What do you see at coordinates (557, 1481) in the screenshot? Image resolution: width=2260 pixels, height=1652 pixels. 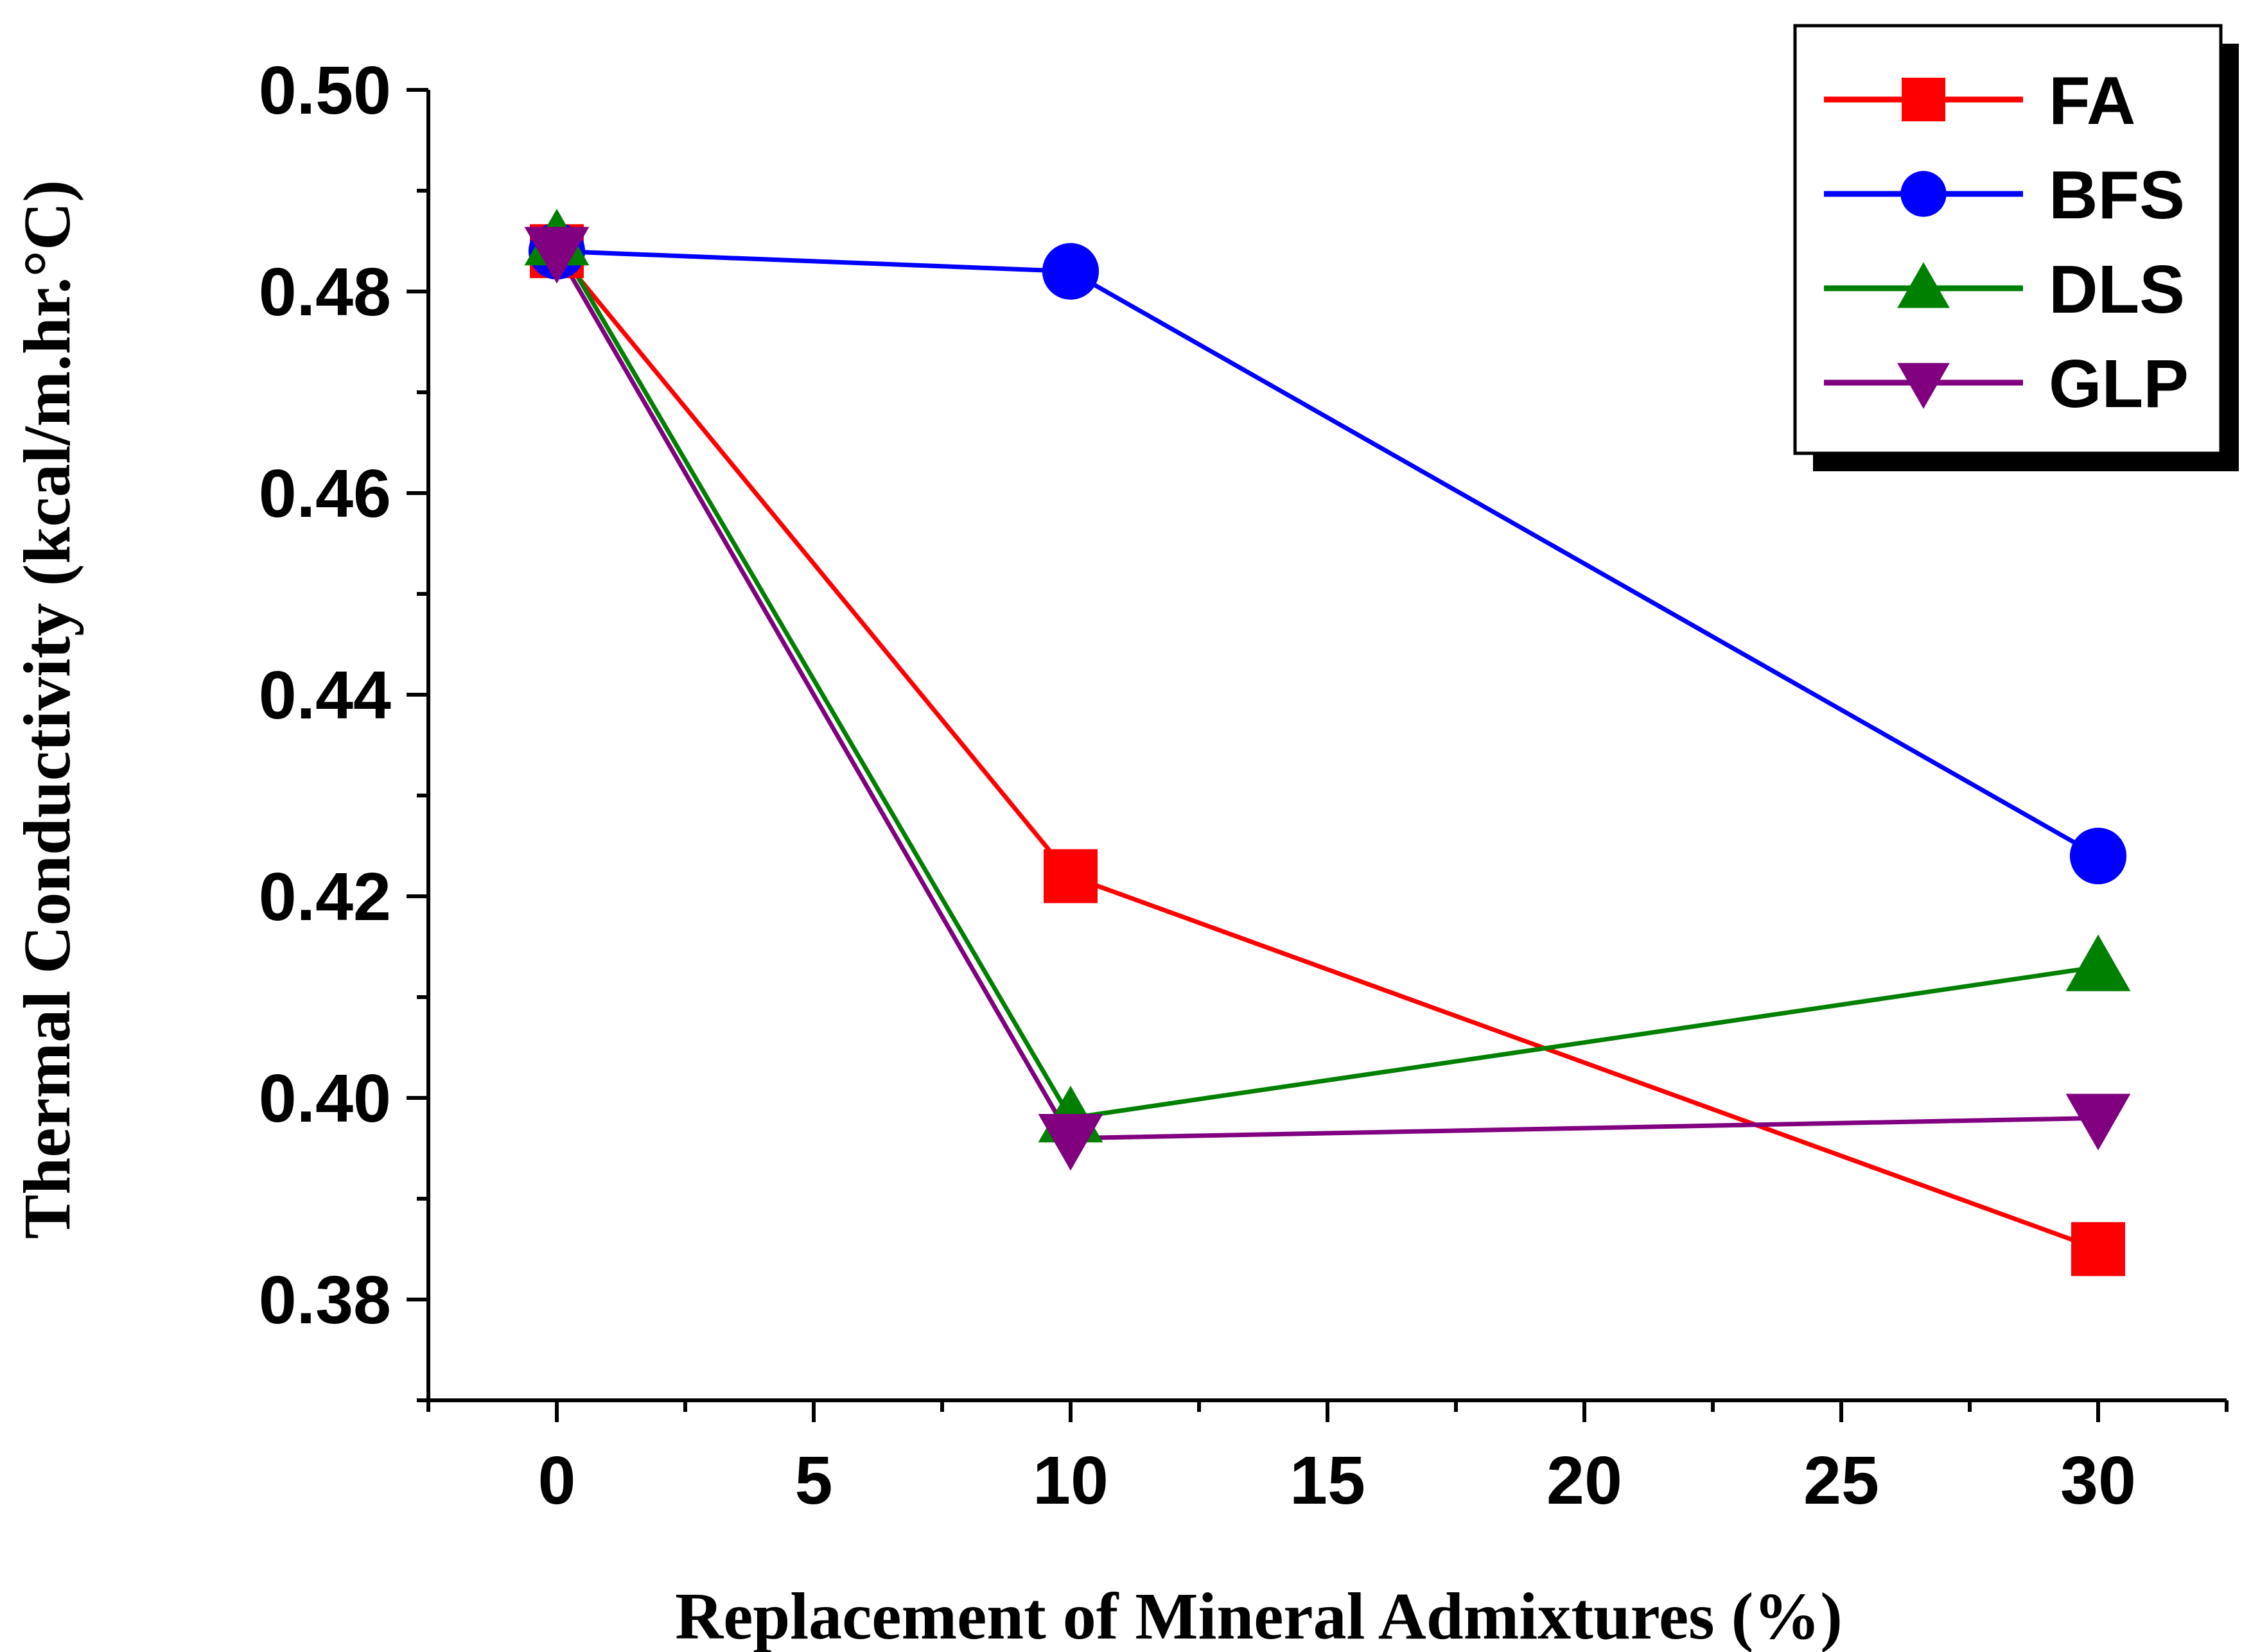 I see `x-tick-label: 0` at bounding box center [557, 1481].